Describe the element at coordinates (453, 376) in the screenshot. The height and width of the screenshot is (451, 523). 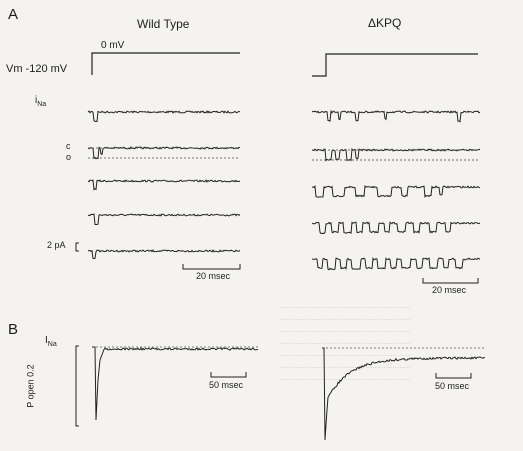
I see `dkpq-ensemble-time-scale-bar` at that location.